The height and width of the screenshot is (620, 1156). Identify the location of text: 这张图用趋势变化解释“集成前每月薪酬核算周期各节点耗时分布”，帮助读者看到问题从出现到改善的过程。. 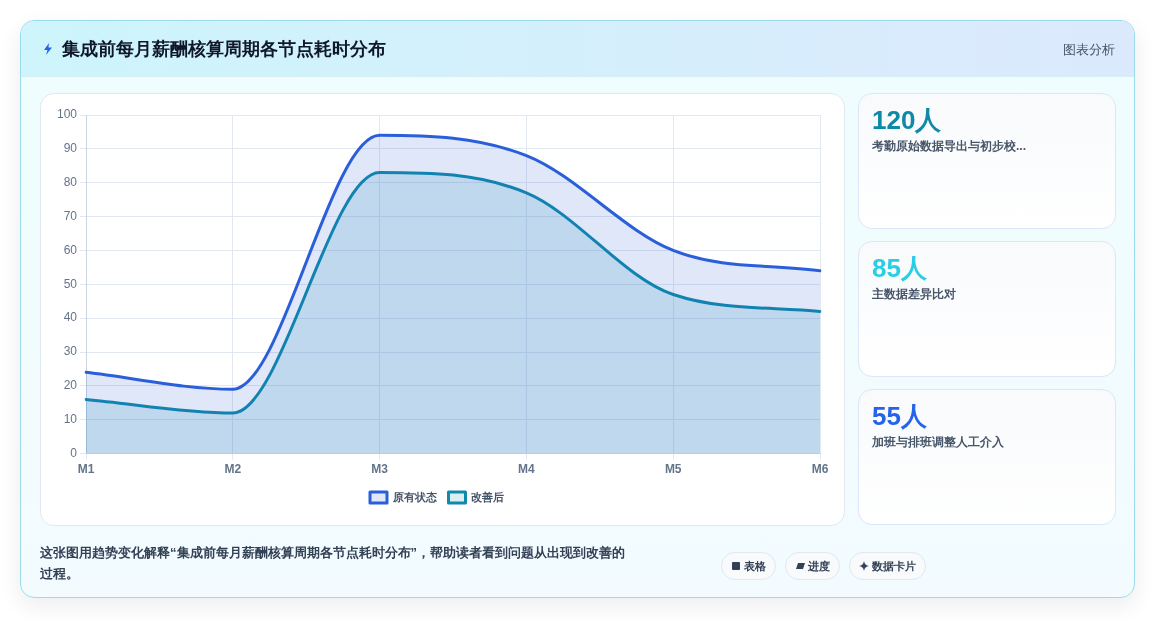
(333, 563).